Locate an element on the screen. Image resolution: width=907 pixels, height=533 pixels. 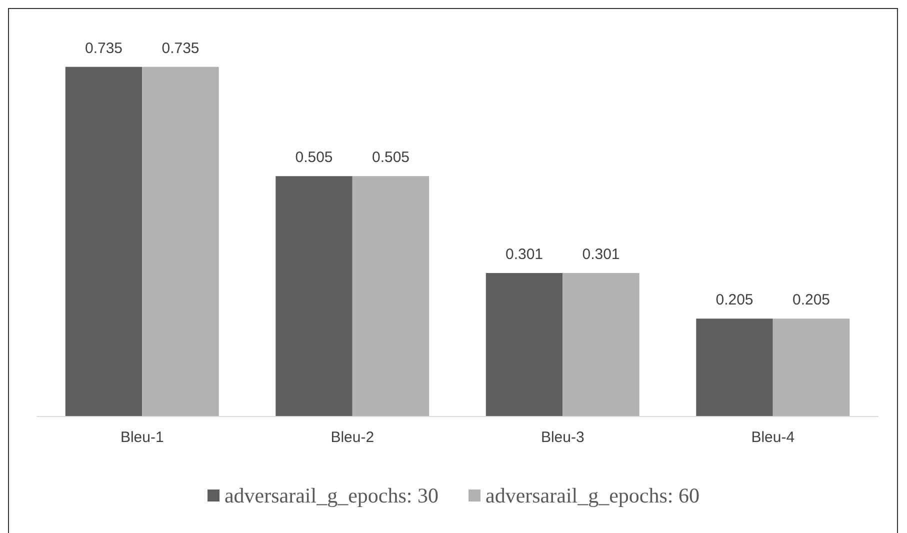
x-tick-label: Bleu-1 is located at coordinates (142, 437).